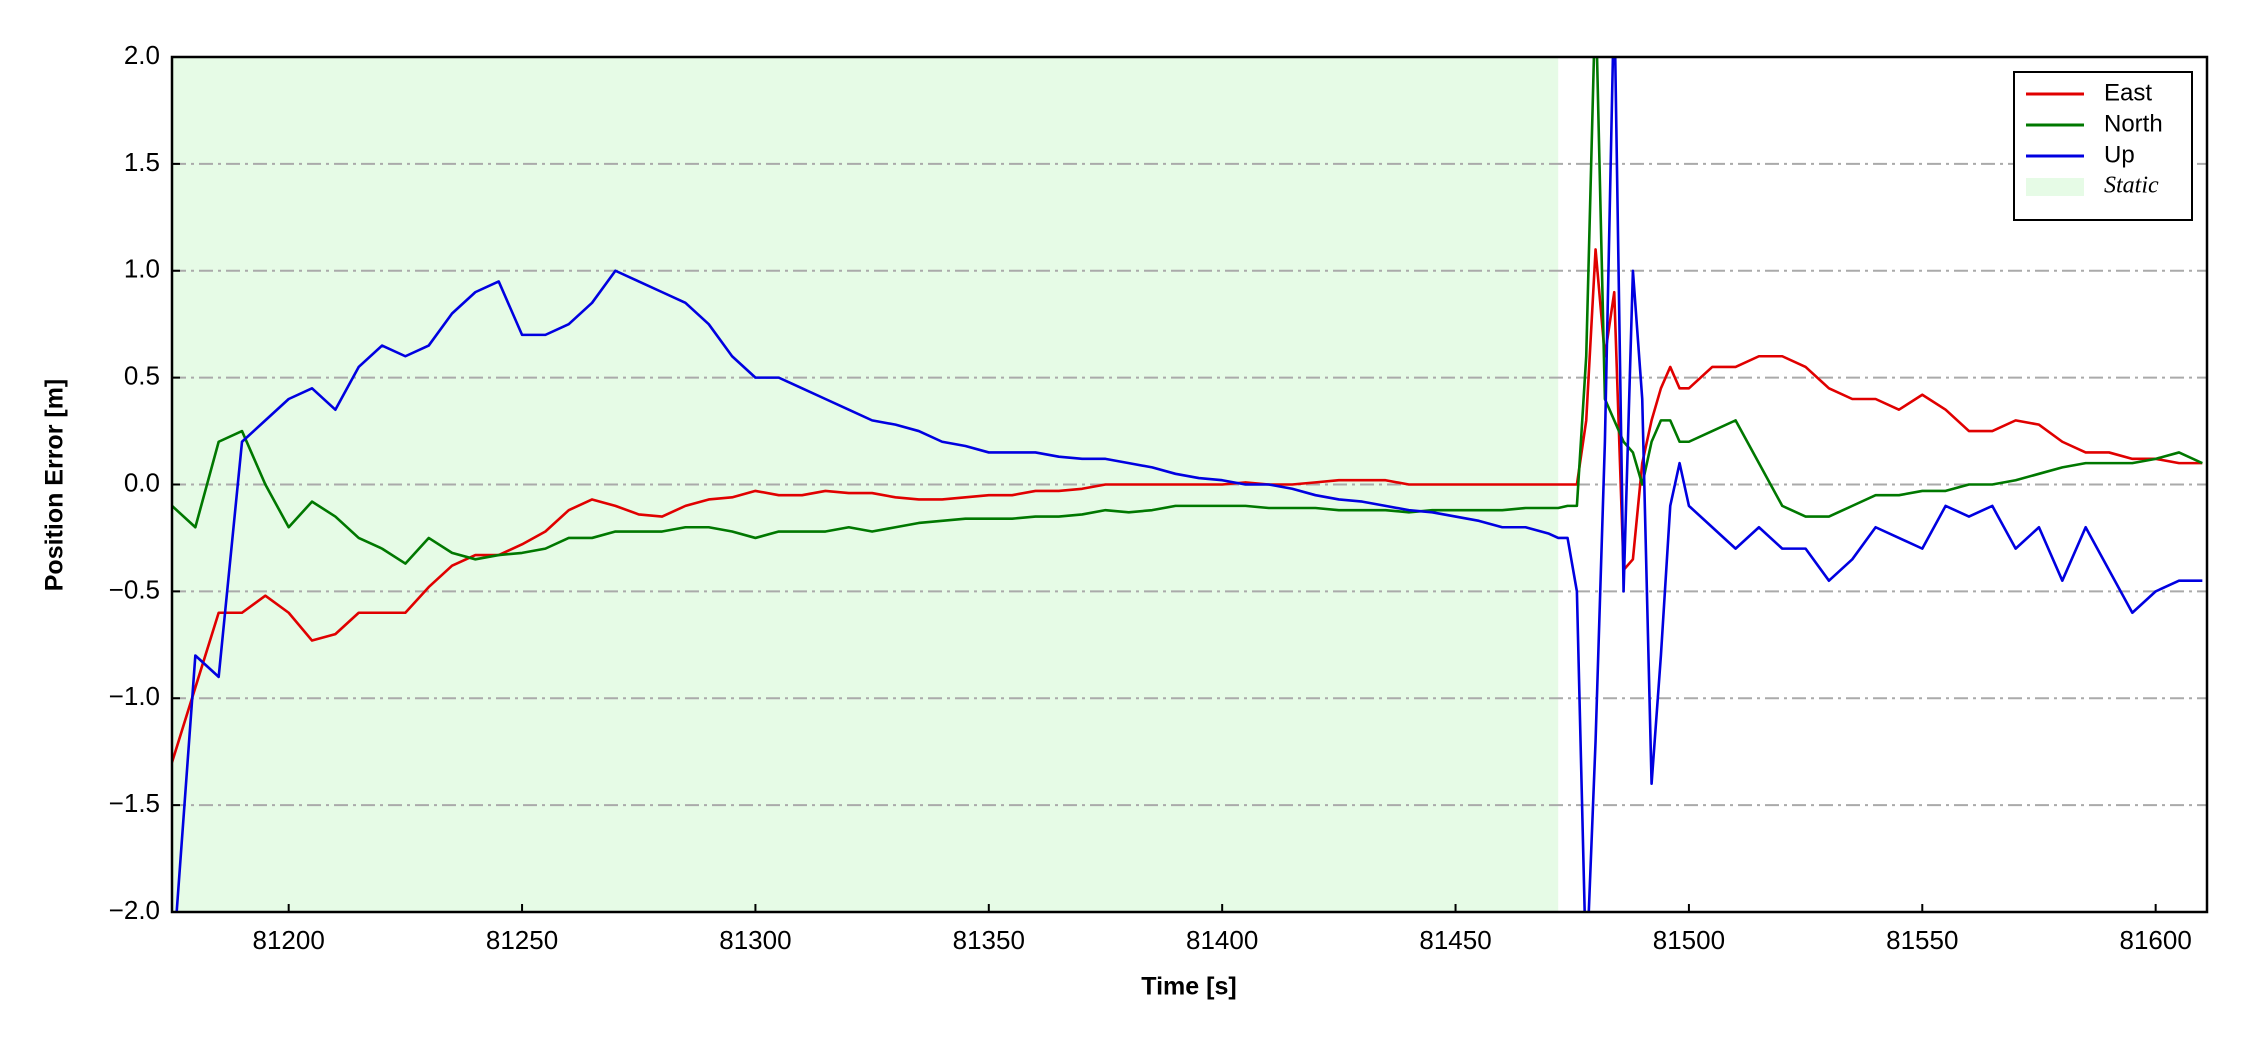 This screenshot has width=2250, height=1050. What do you see at coordinates (2055, 187) in the screenshot?
I see `legend-swatch` at bounding box center [2055, 187].